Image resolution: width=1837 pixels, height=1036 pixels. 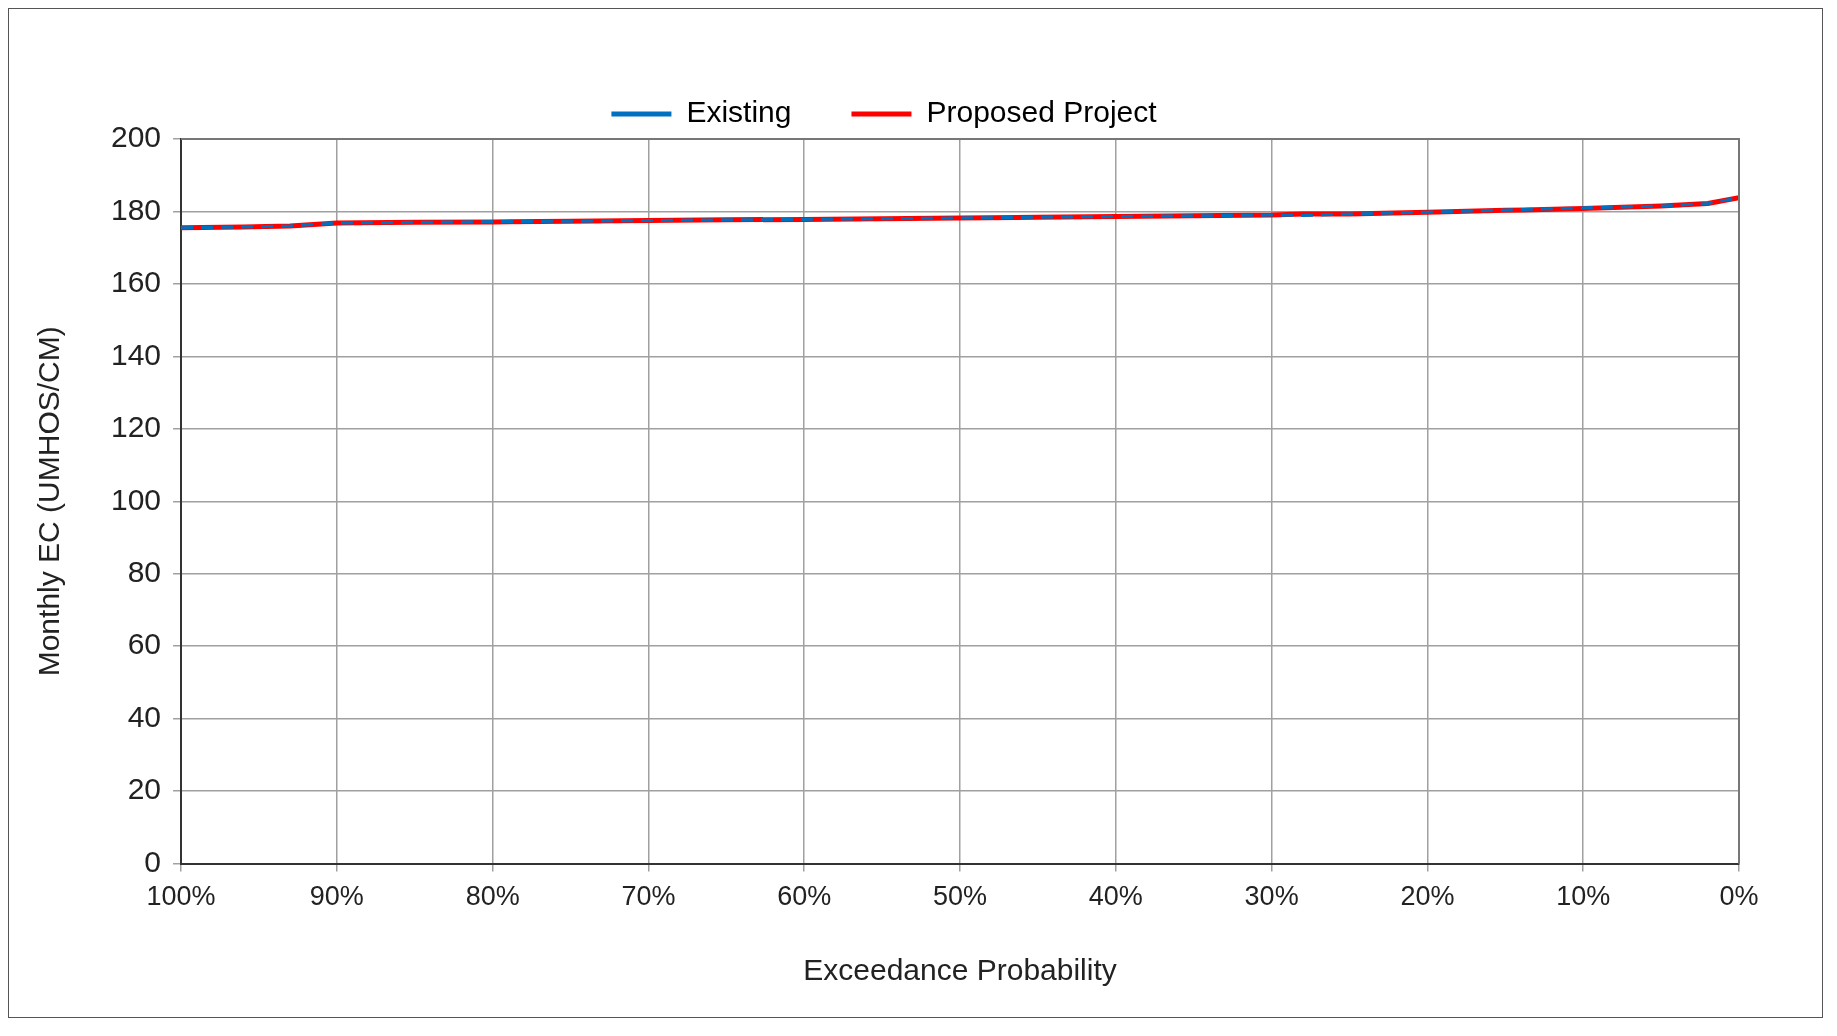 I want to click on x-tick-label: 0%, so click(x=1739, y=896).